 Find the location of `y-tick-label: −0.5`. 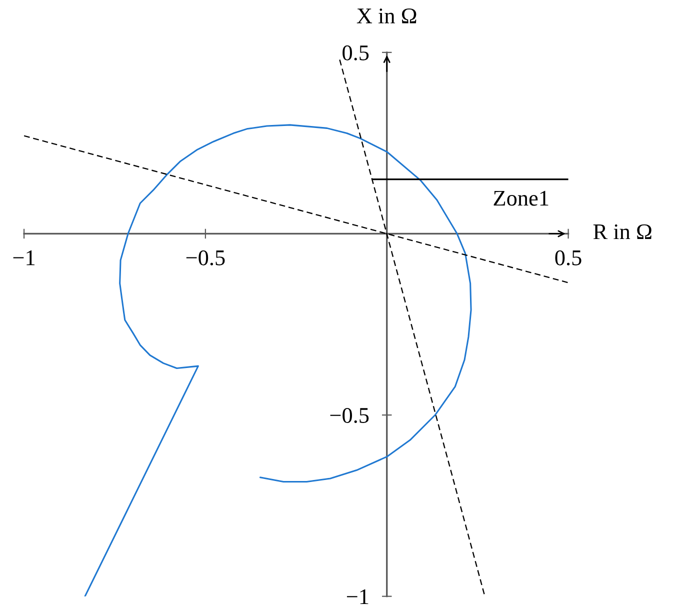

y-tick-label: −0.5 is located at coordinates (349, 416).